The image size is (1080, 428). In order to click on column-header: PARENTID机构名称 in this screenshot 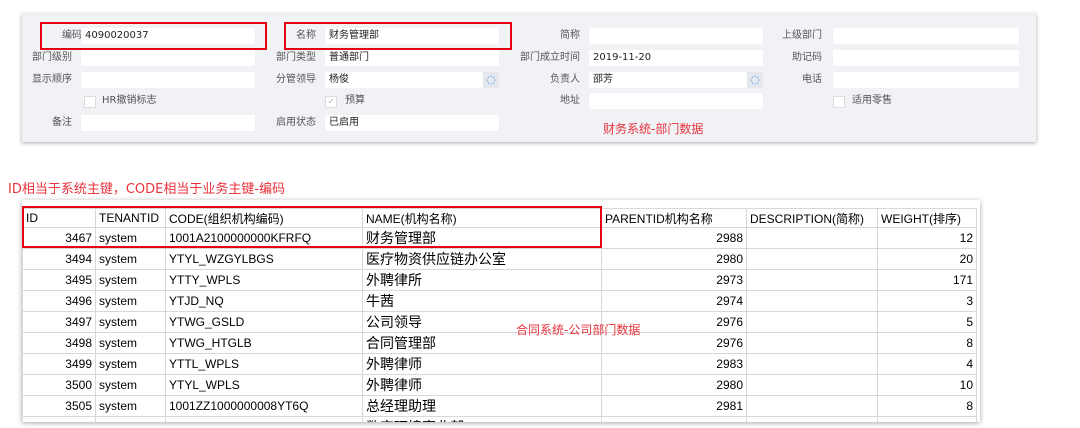, I will do `click(674, 218)`.